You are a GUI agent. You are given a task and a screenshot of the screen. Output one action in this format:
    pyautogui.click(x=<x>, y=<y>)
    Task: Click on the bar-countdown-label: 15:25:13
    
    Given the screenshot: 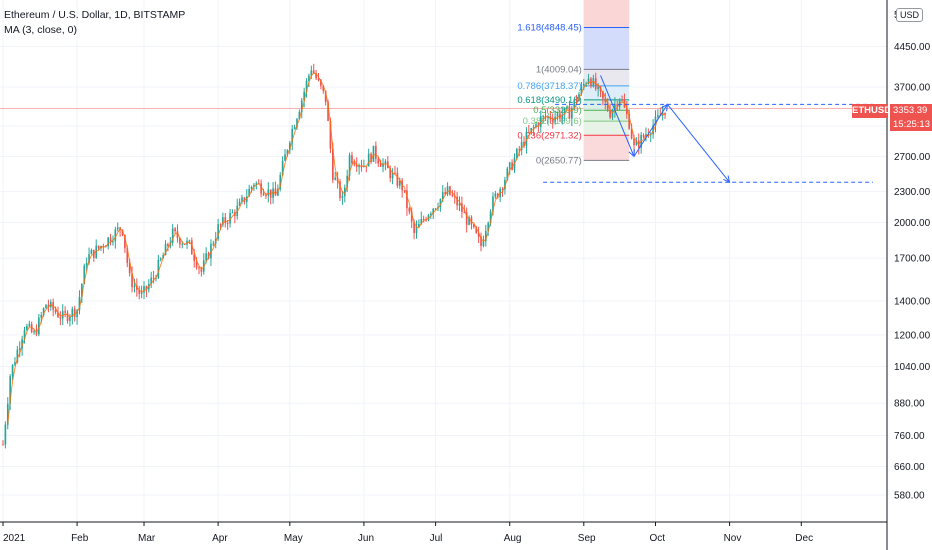 What is the action you would take?
    pyautogui.click(x=911, y=124)
    